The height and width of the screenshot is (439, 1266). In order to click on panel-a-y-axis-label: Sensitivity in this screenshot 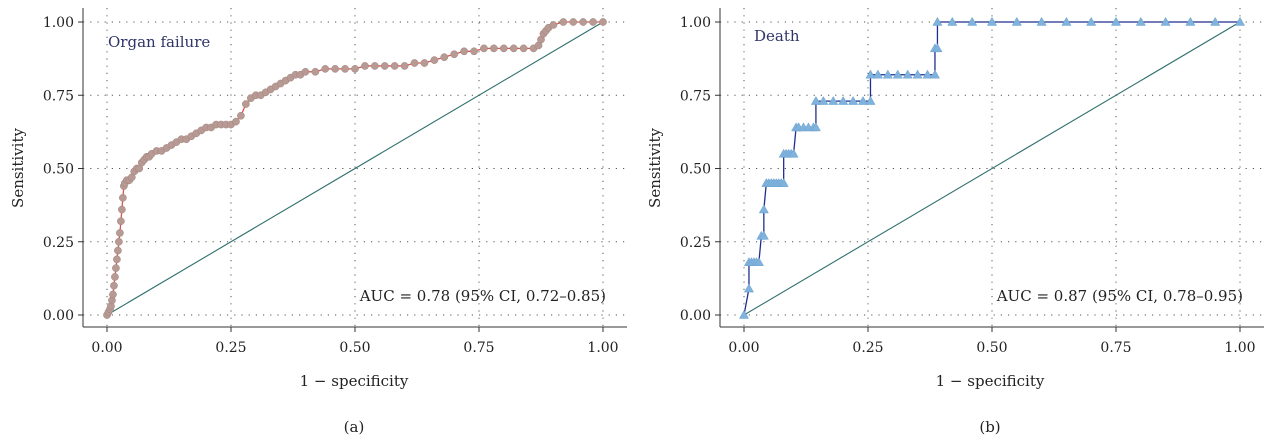, I will do `click(18, 168)`.